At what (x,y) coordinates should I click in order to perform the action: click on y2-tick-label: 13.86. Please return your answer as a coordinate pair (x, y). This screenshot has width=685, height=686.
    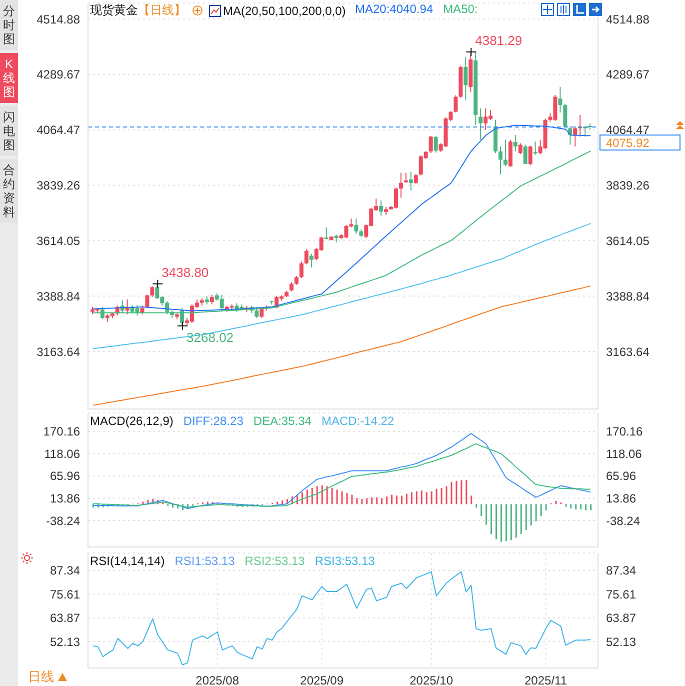
    Looking at the image, I should click on (621, 499).